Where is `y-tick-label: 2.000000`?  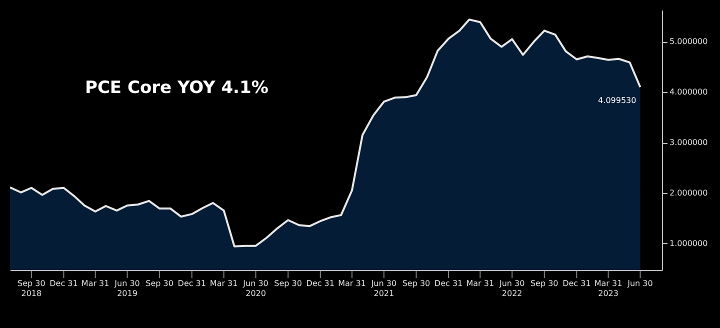
y-tick-label: 2.000000 is located at coordinates (689, 193).